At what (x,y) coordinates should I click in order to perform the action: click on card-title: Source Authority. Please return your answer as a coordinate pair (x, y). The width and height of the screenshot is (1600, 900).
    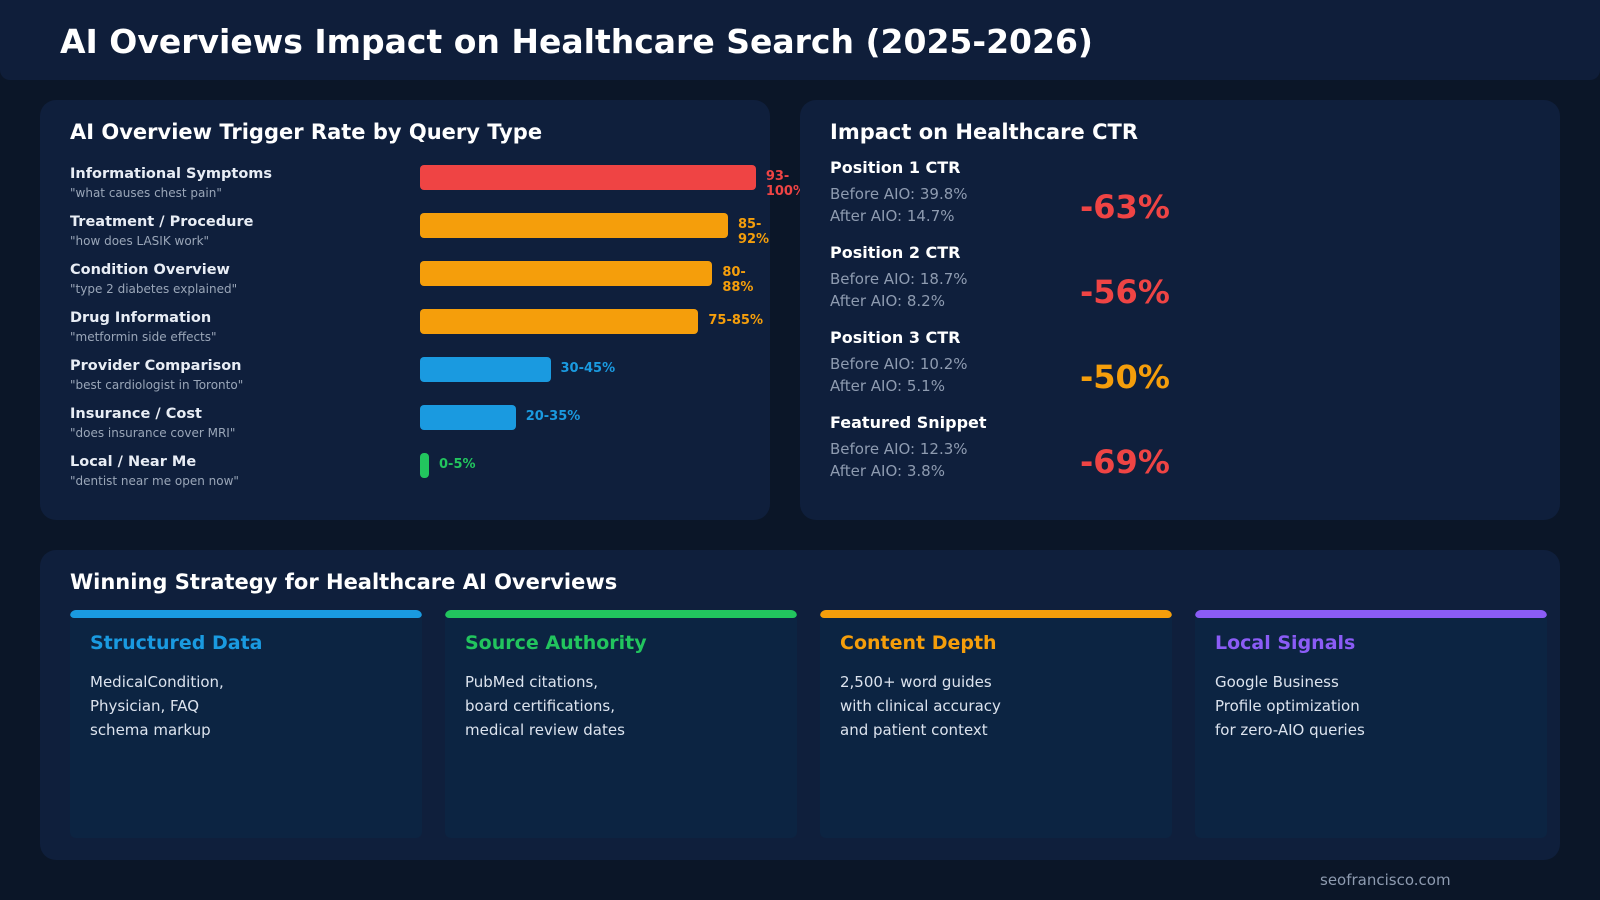
    Looking at the image, I should click on (556, 643).